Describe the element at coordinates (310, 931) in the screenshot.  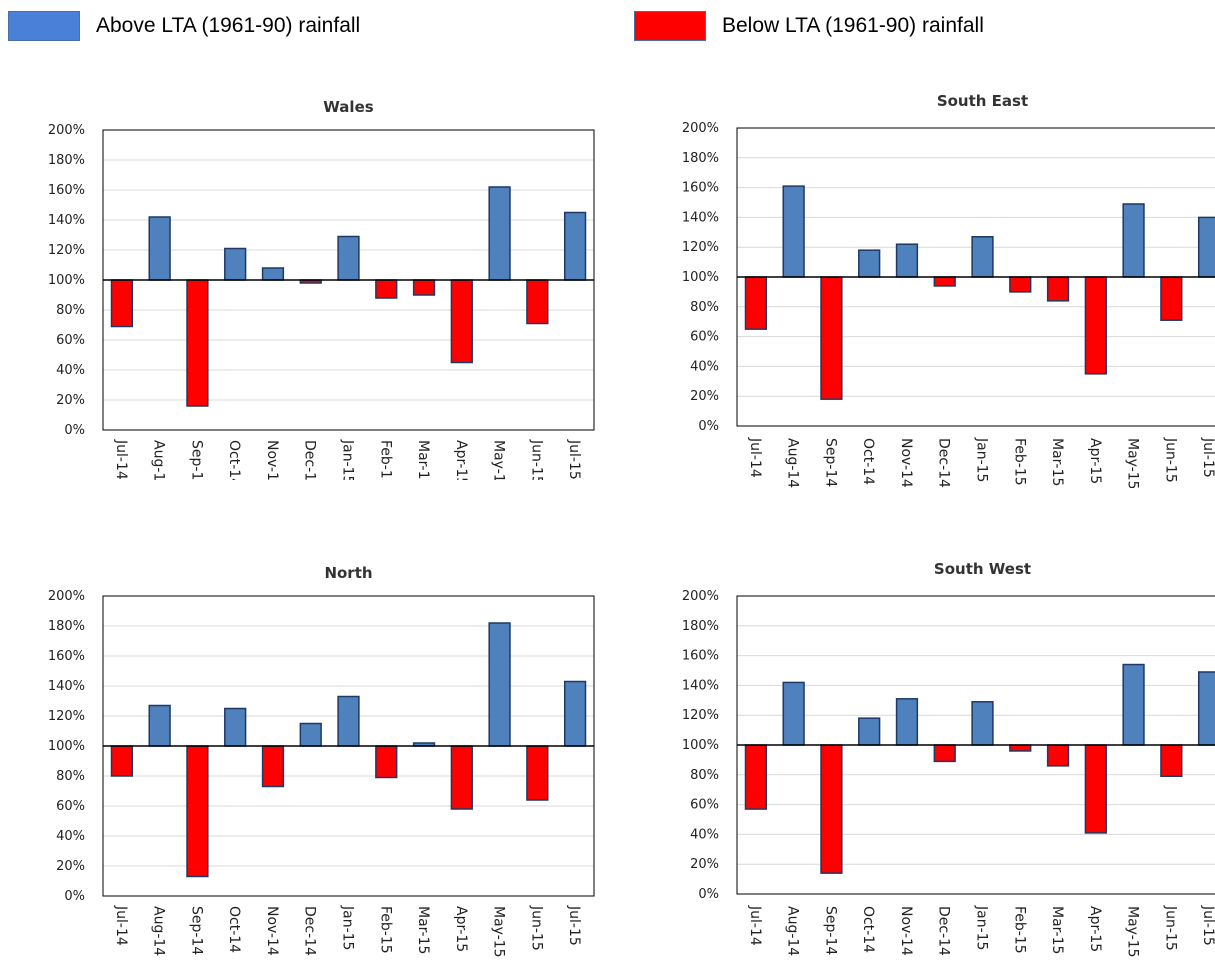
I see `x-tick-label: Dec-14` at that location.